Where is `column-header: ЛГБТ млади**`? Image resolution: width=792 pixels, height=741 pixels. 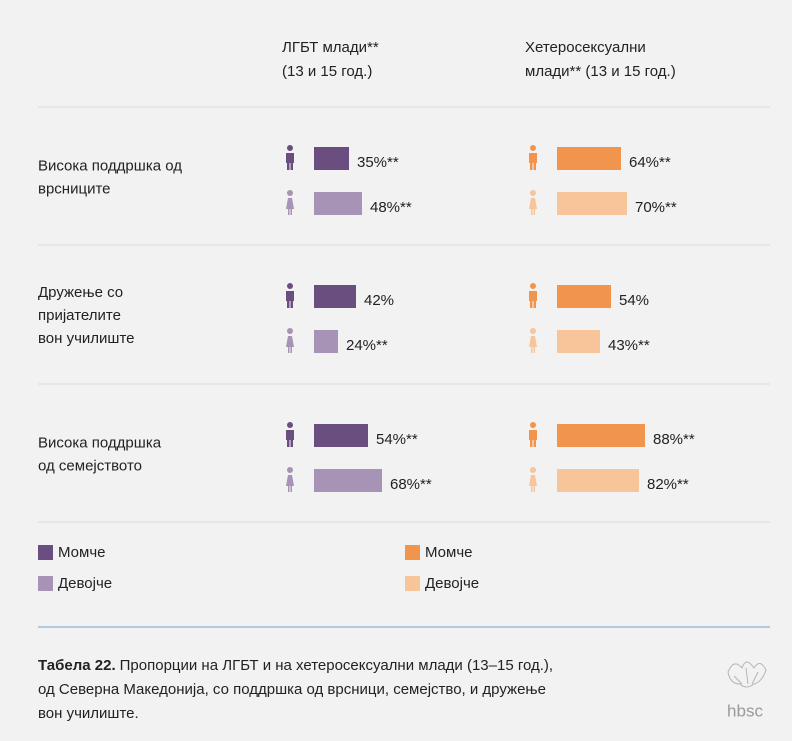
column-header: ЛГБТ млади** is located at coordinates (330, 47).